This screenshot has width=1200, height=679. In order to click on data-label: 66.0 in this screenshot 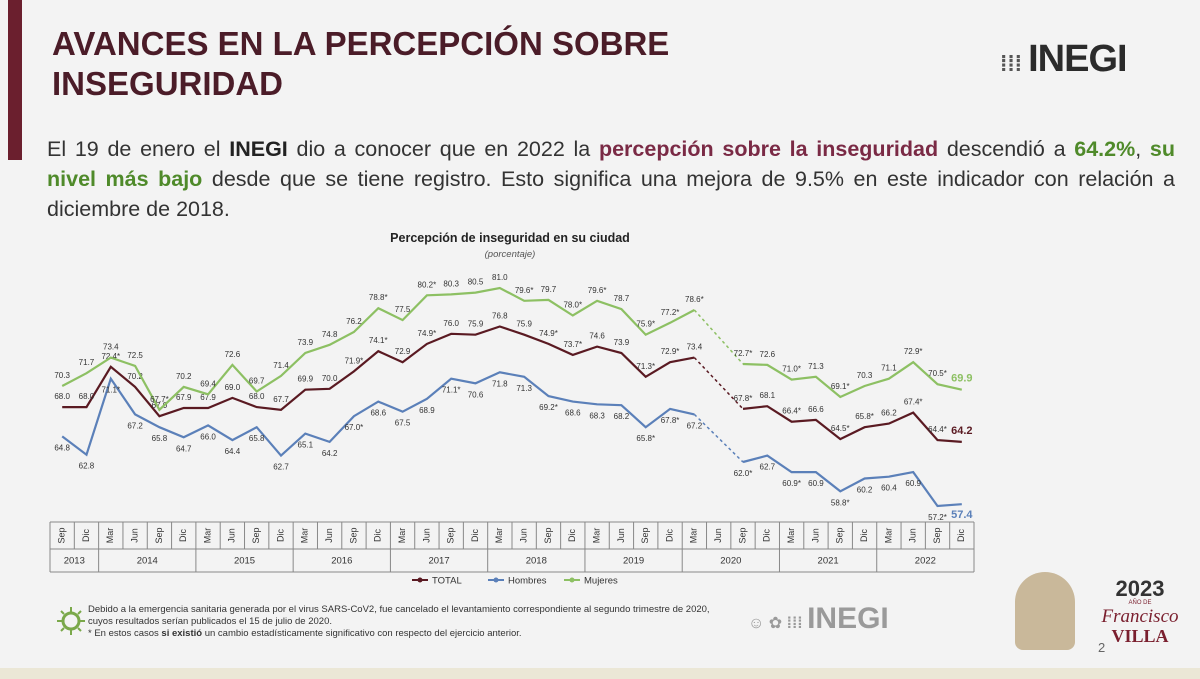, I will do `click(208, 436)`.